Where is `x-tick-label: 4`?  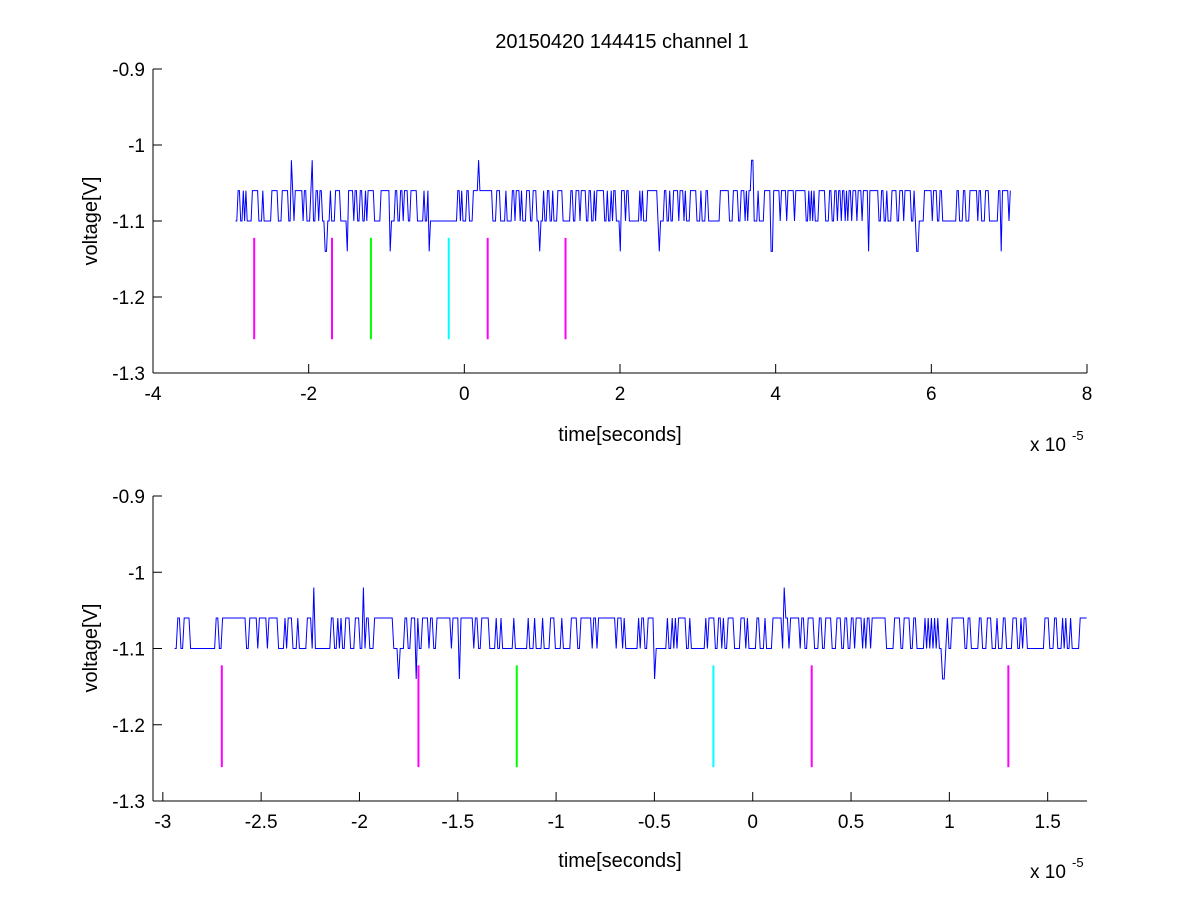
x-tick-label: 4 is located at coordinates (775, 394).